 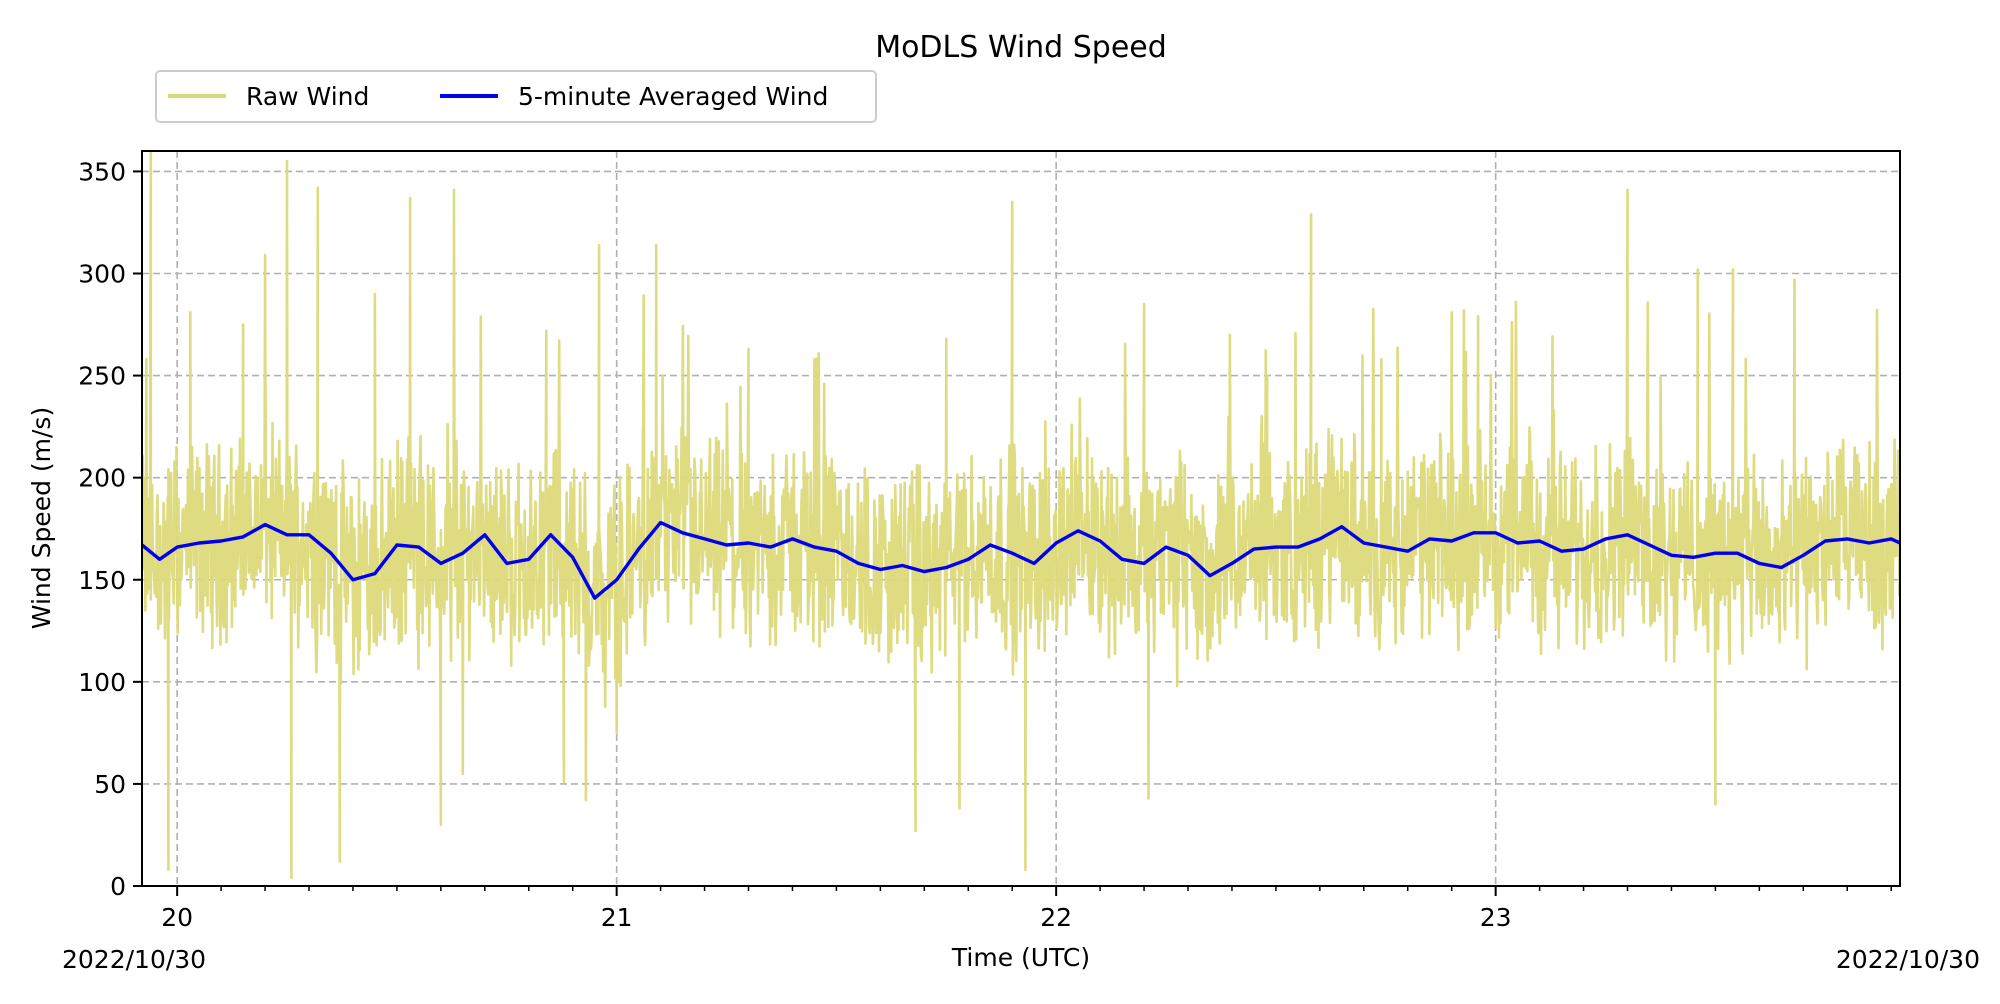 What do you see at coordinates (110, 784) in the screenshot?
I see `y-tick-label: 50` at bounding box center [110, 784].